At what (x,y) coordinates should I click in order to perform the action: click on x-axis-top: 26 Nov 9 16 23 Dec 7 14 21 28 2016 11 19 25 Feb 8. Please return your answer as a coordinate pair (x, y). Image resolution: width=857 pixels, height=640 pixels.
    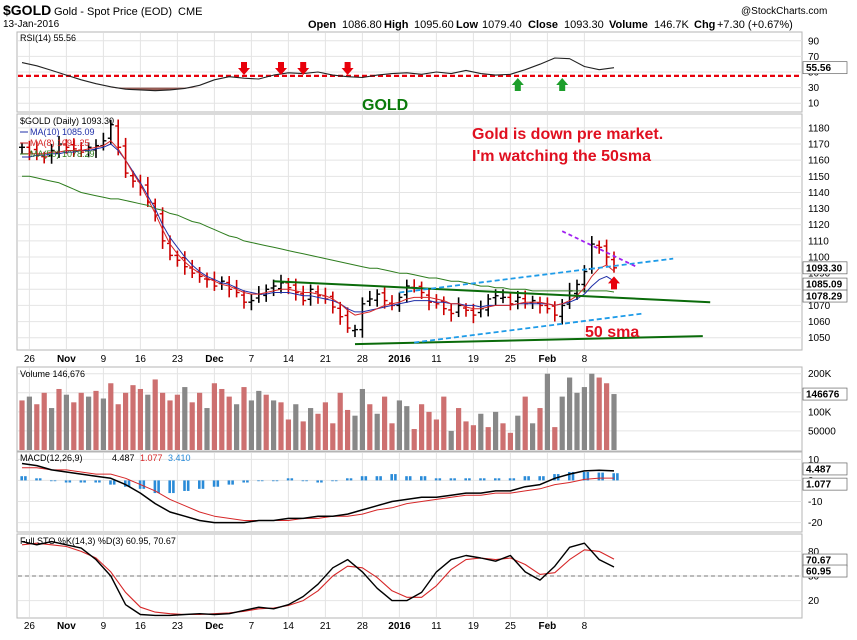
    Looking at the image, I should click on (306, 359).